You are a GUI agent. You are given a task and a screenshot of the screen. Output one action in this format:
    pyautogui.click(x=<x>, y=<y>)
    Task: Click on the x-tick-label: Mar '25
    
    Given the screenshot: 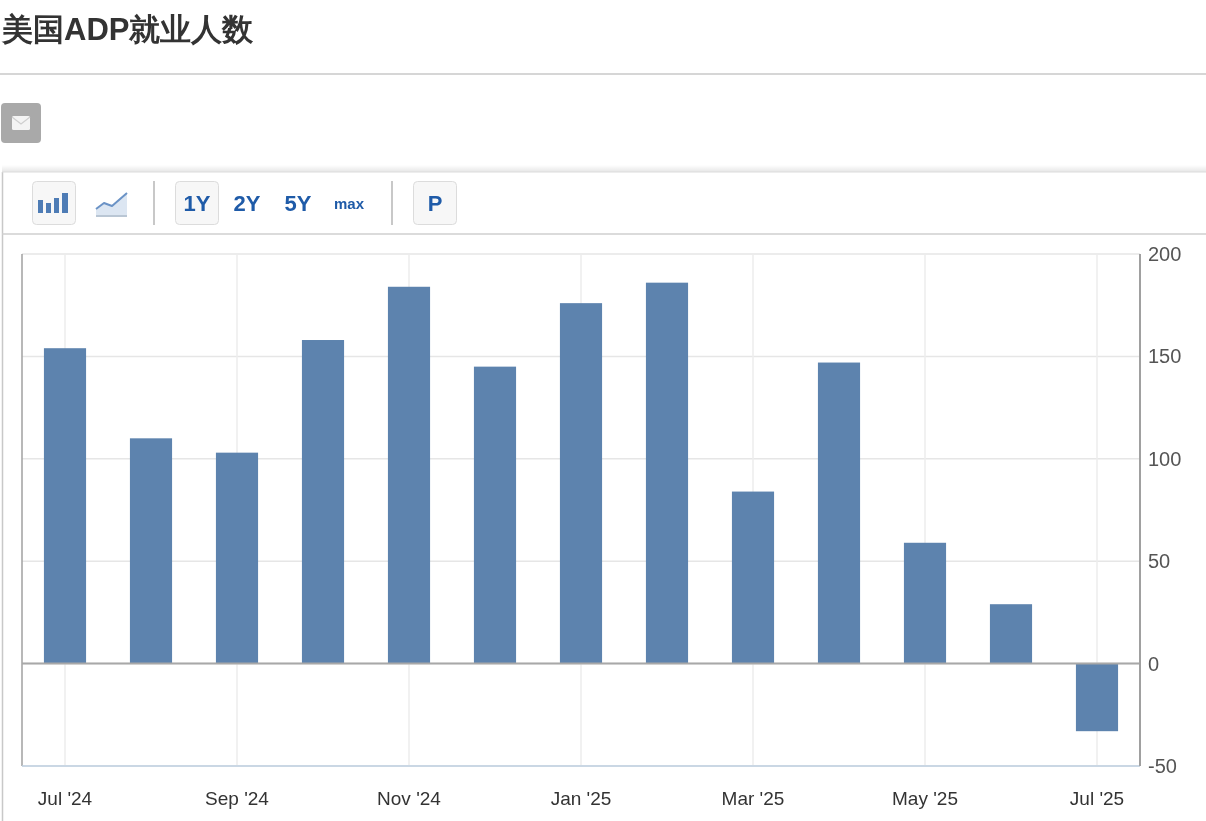 What is the action you would take?
    pyautogui.click(x=753, y=798)
    